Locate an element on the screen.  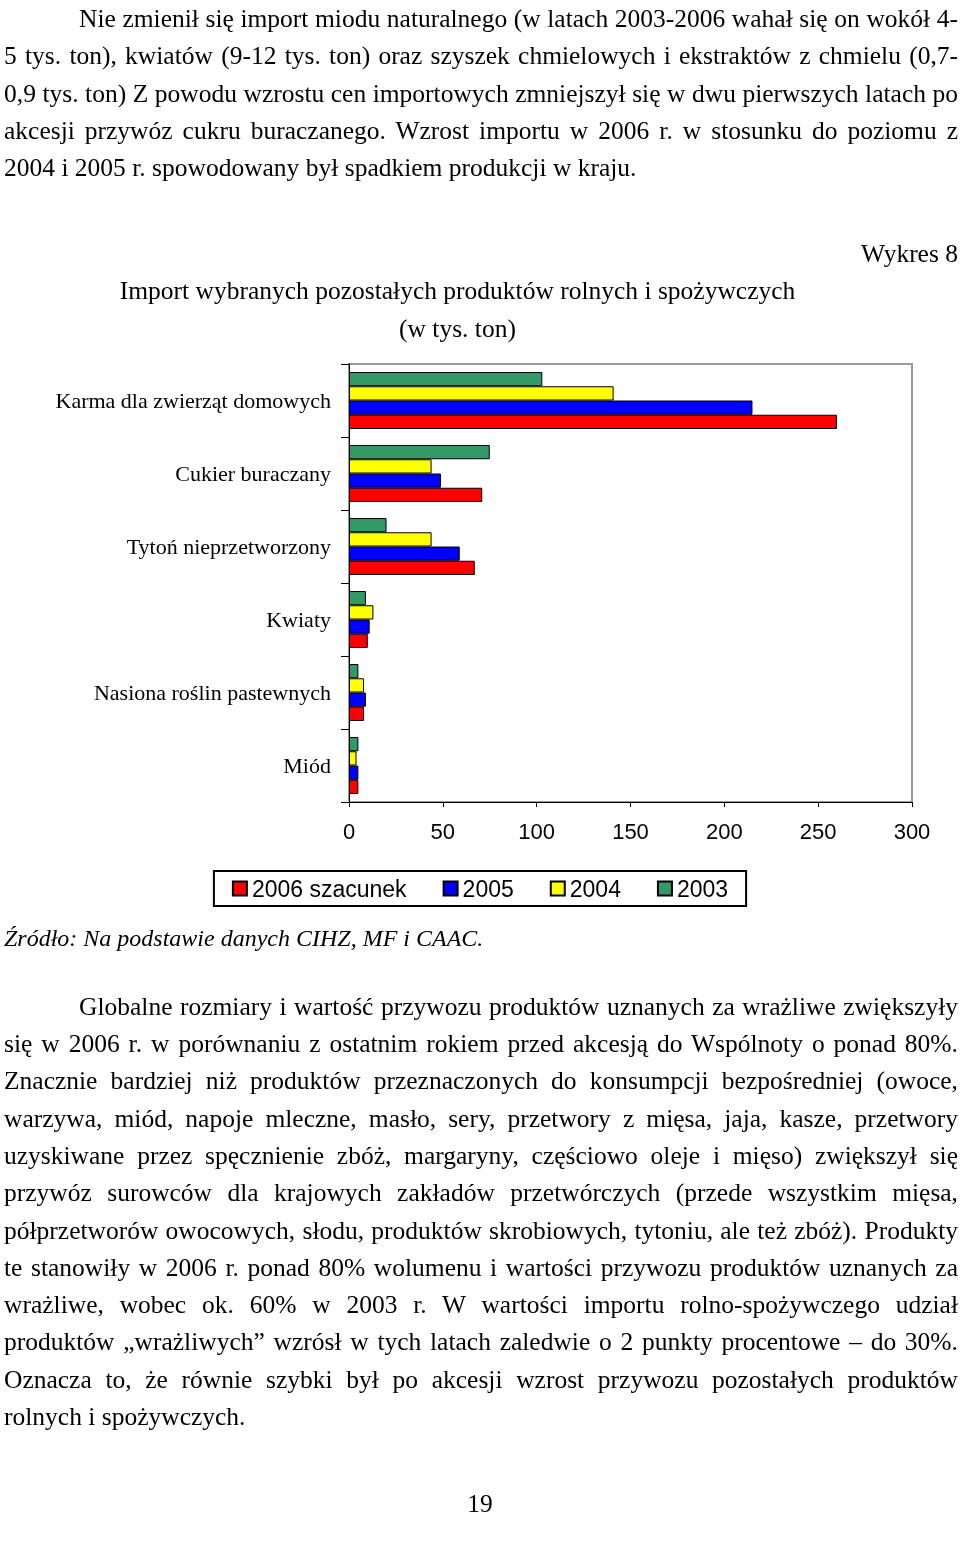
x-tick-label: 150 is located at coordinates (630, 831).